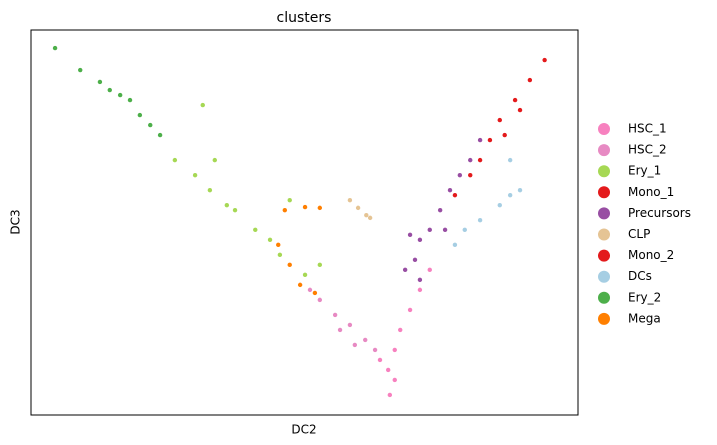 The width and height of the screenshot is (717, 445). Describe the element at coordinates (644, 318) in the screenshot. I see `legend-label: Mega` at that location.